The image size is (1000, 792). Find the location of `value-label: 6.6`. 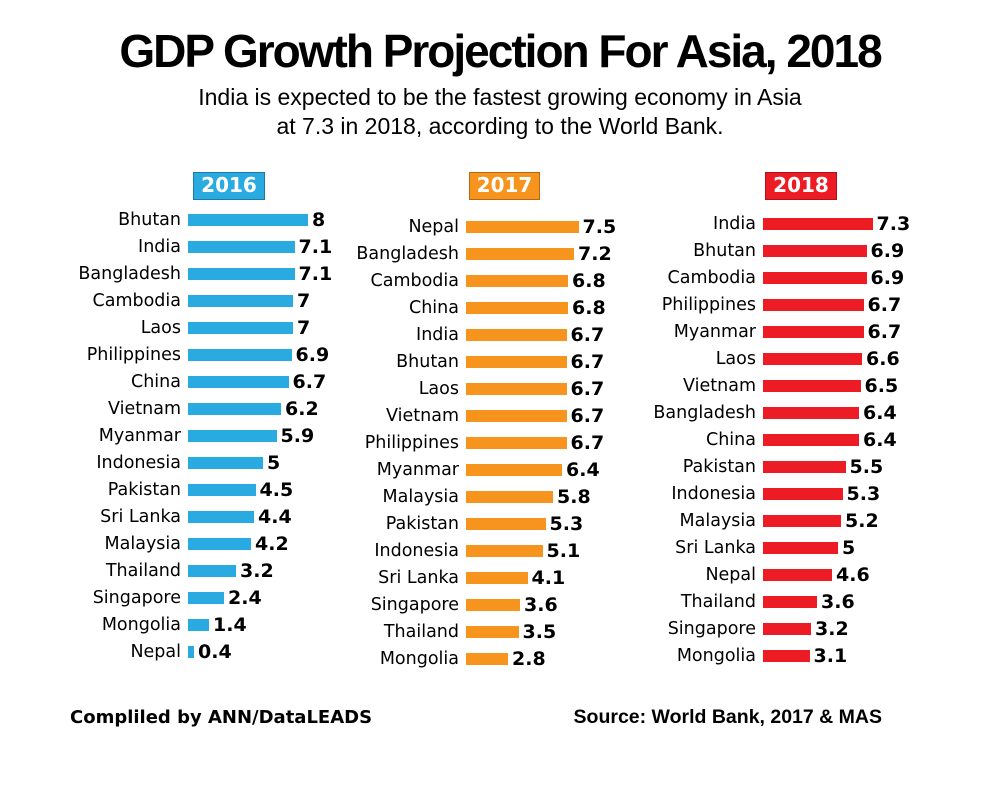

value-label: 6.6 is located at coordinates (883, 358).